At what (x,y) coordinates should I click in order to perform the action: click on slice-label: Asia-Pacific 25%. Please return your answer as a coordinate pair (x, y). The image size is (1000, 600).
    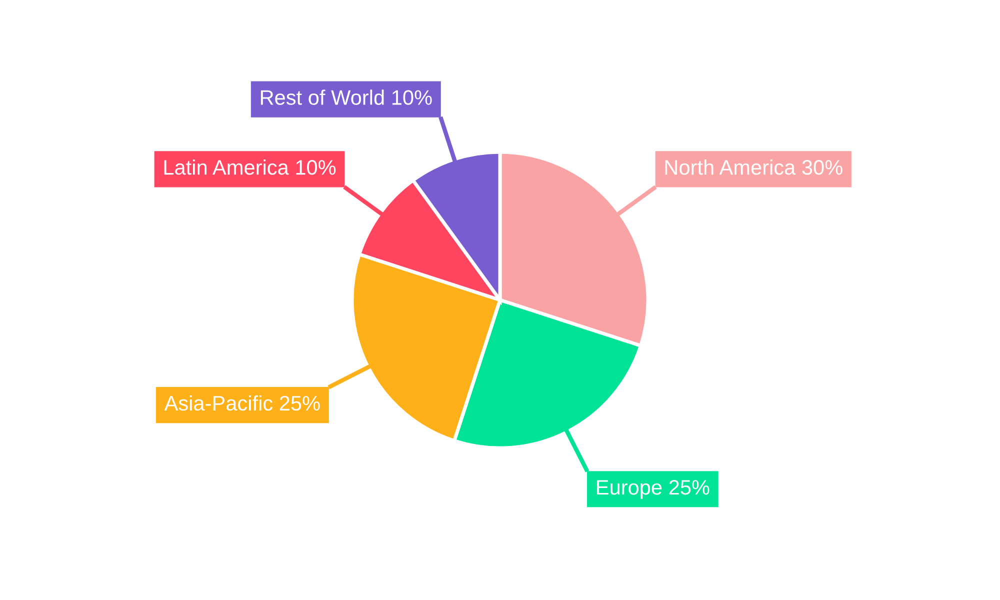
    Looking at the image, I should click on (242, 403).